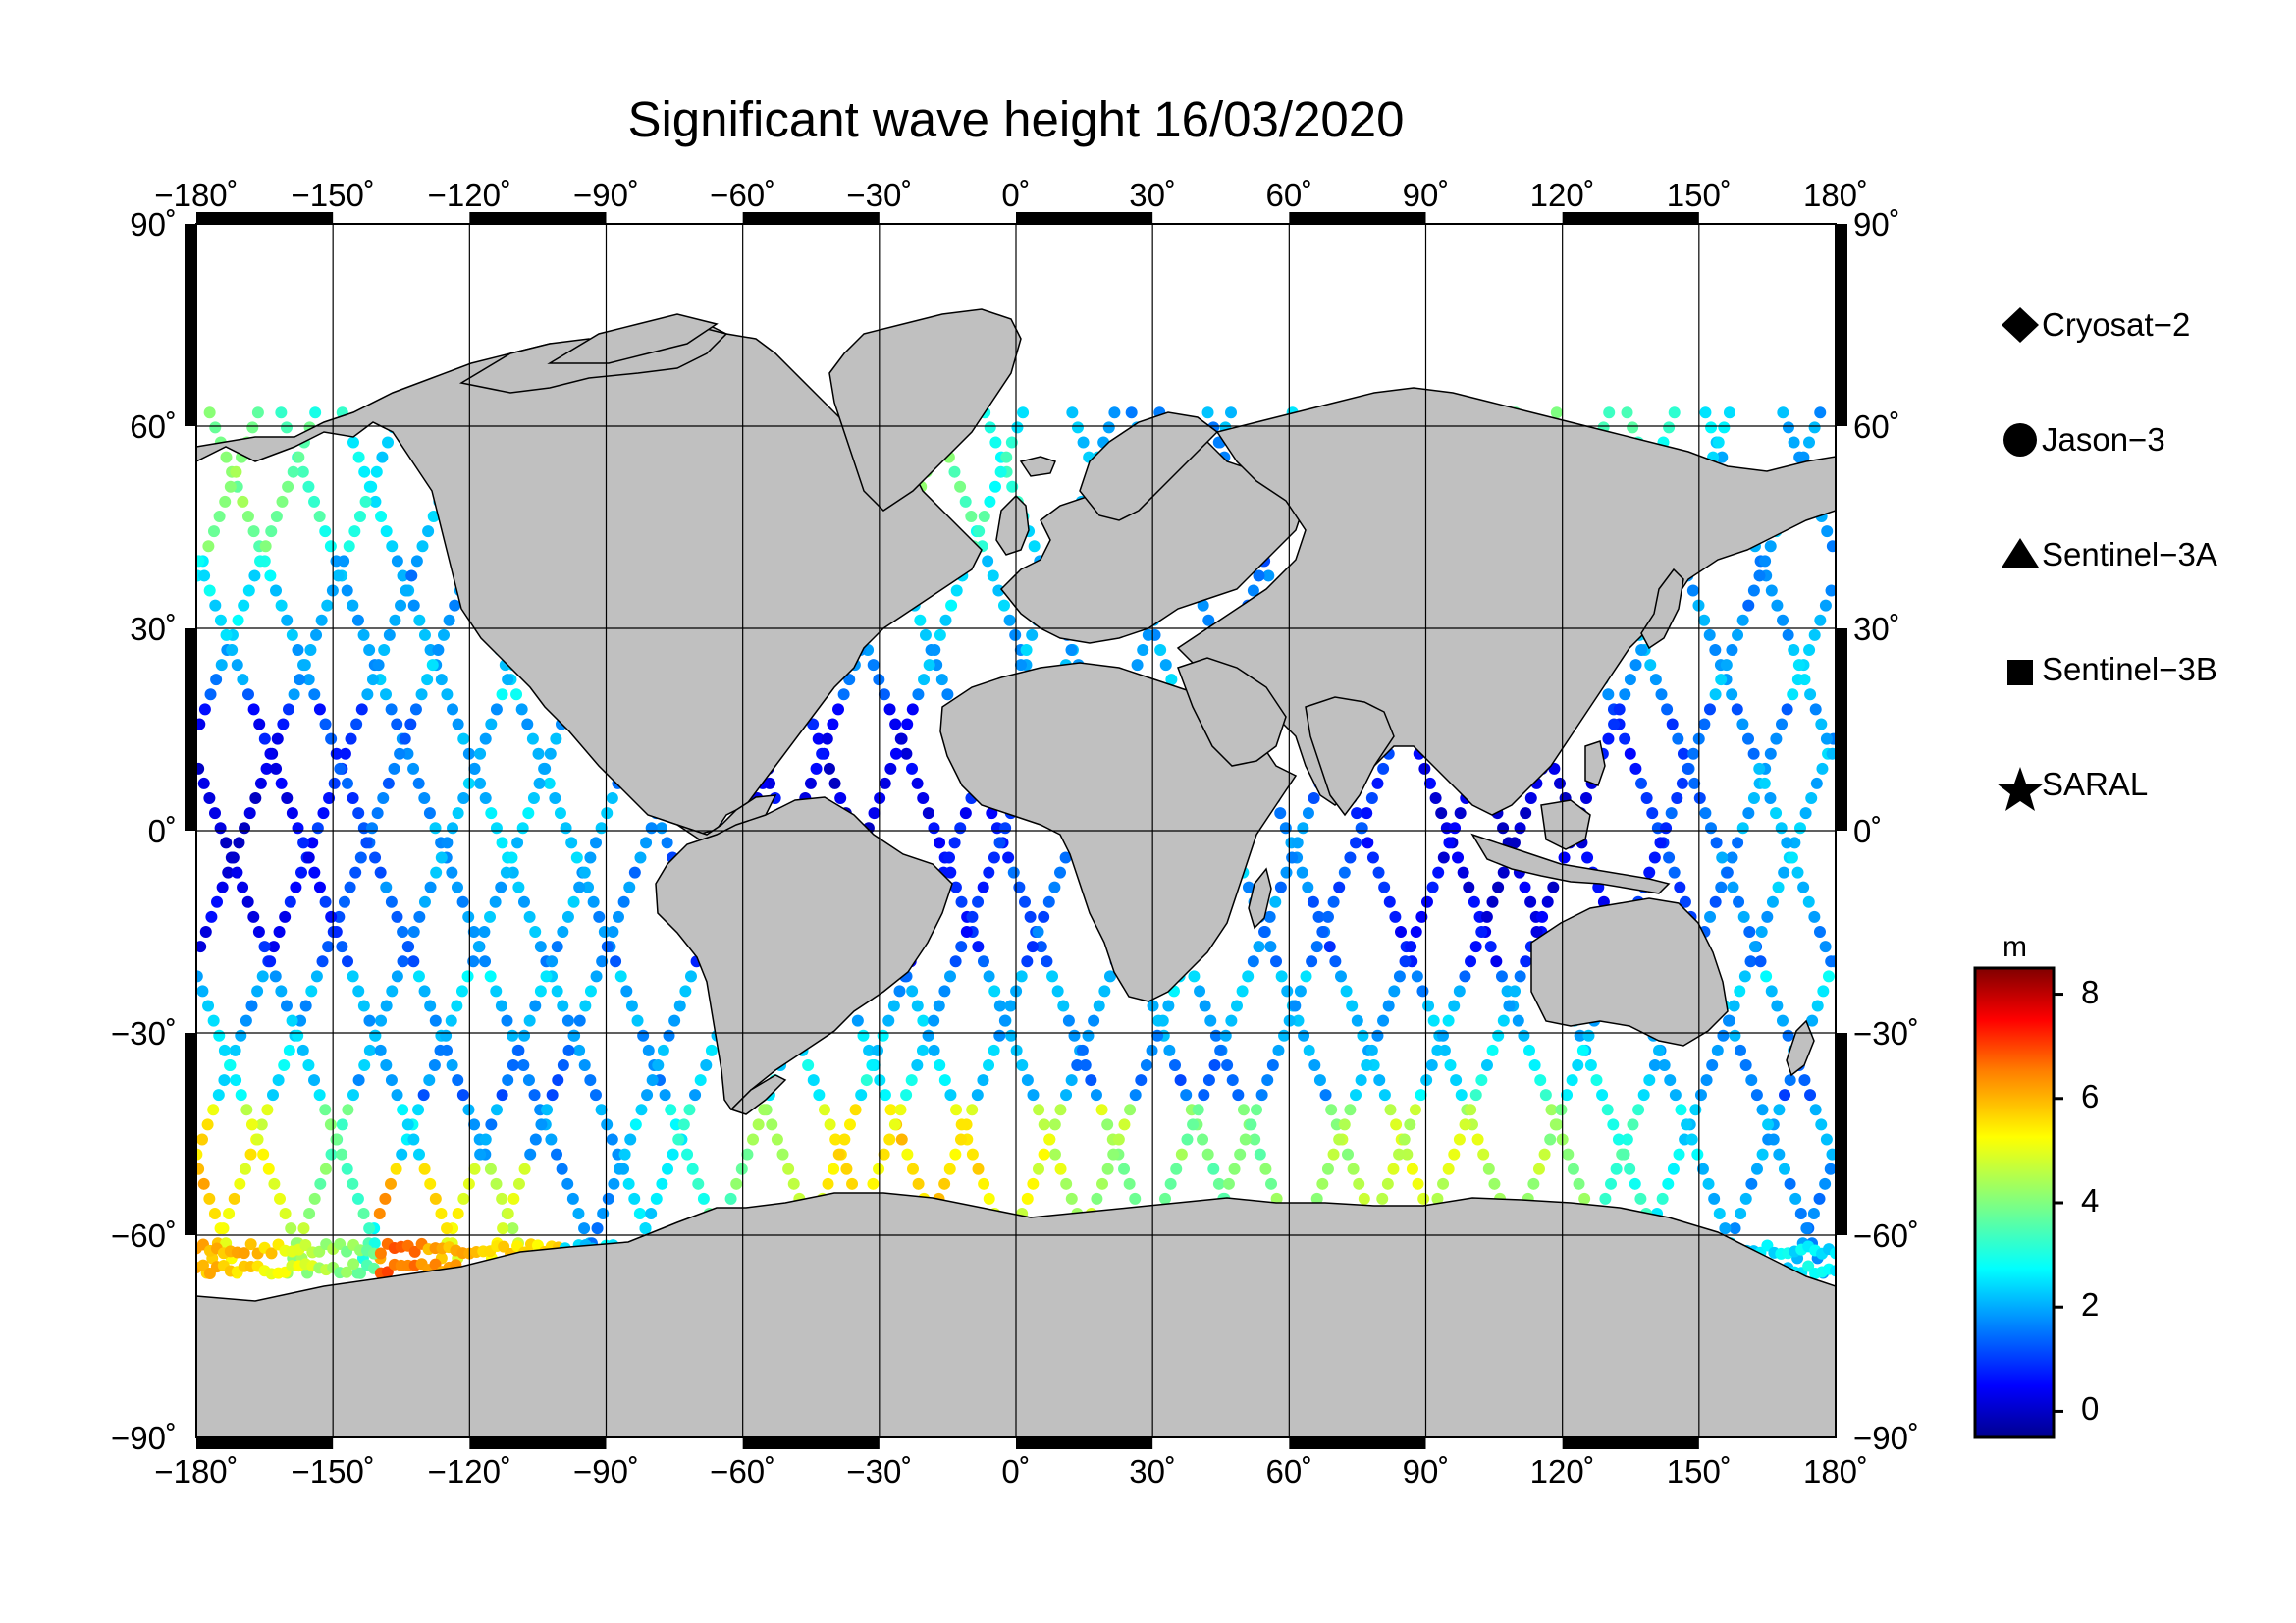 This screenshot has height=1623, width=2296. What do you see at coordinates (2020, 440) in the screenshot?
I see `circle-icon` at bounding box center [2020, 440].